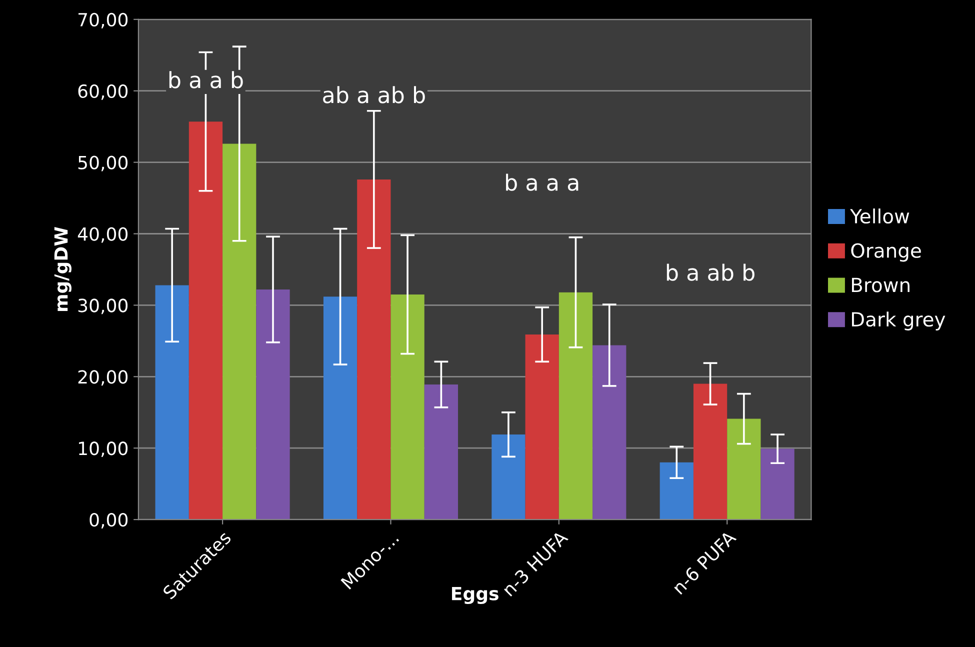  Describe the element at coordinates (475, 595) in the screenshot. I see `x-axis-title: Eggs` at that location.